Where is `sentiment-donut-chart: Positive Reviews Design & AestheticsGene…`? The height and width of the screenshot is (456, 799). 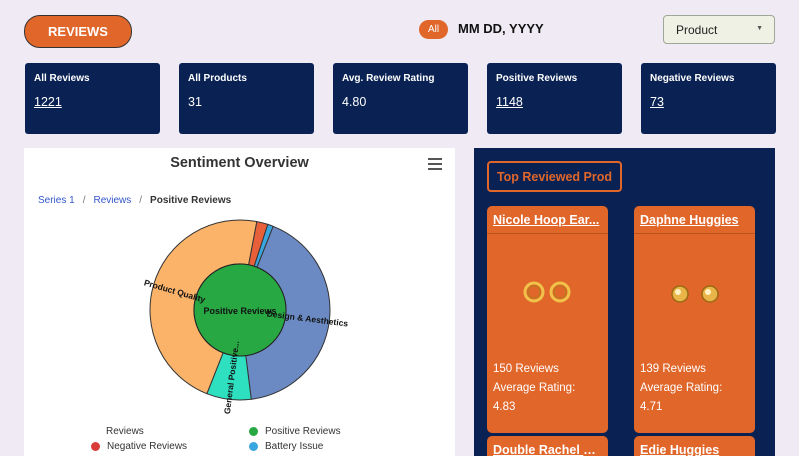 sentiment-donut-chart: Positive Reviews Design & AestheticsGene… is located at coordinates (246, 317).